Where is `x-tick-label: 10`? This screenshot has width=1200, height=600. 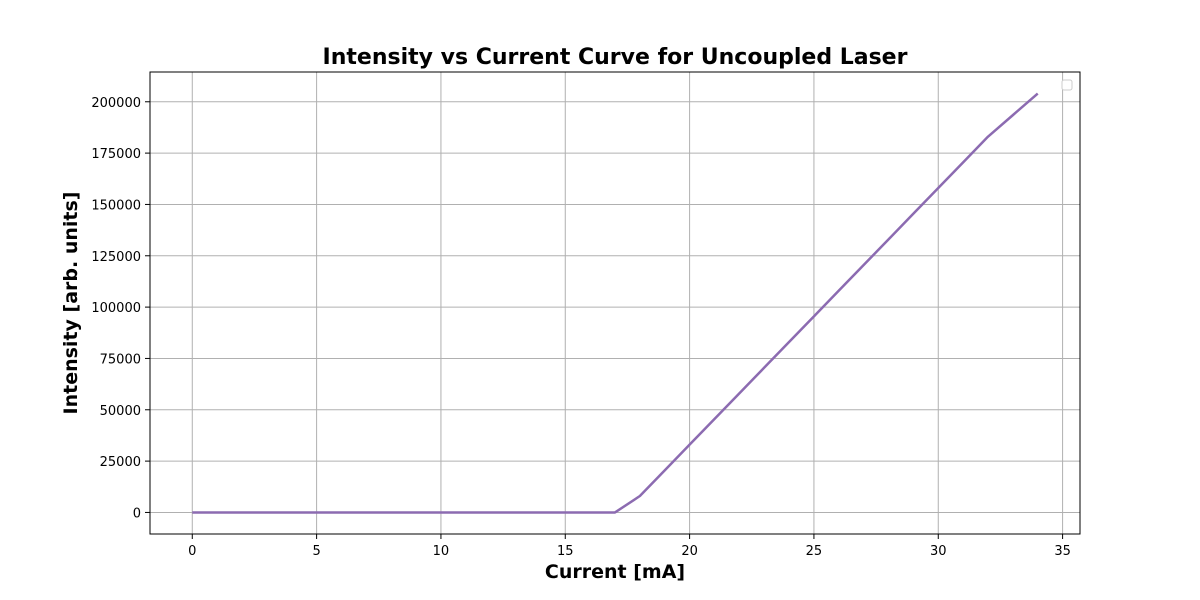 x-tick-label: 10 is located at coordinates (441, 551).